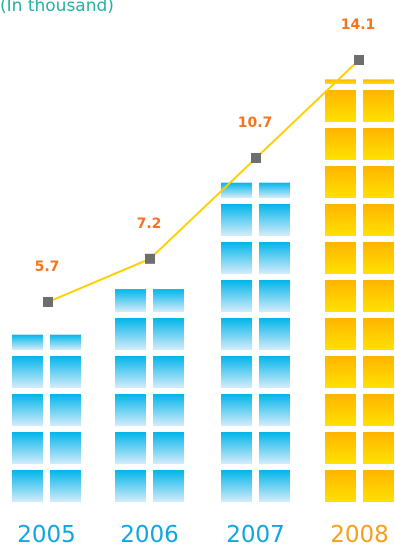  Describe the element at coordinates (47, 267) in the screenshot. I see `data-label-2005: 5.7` at that location.